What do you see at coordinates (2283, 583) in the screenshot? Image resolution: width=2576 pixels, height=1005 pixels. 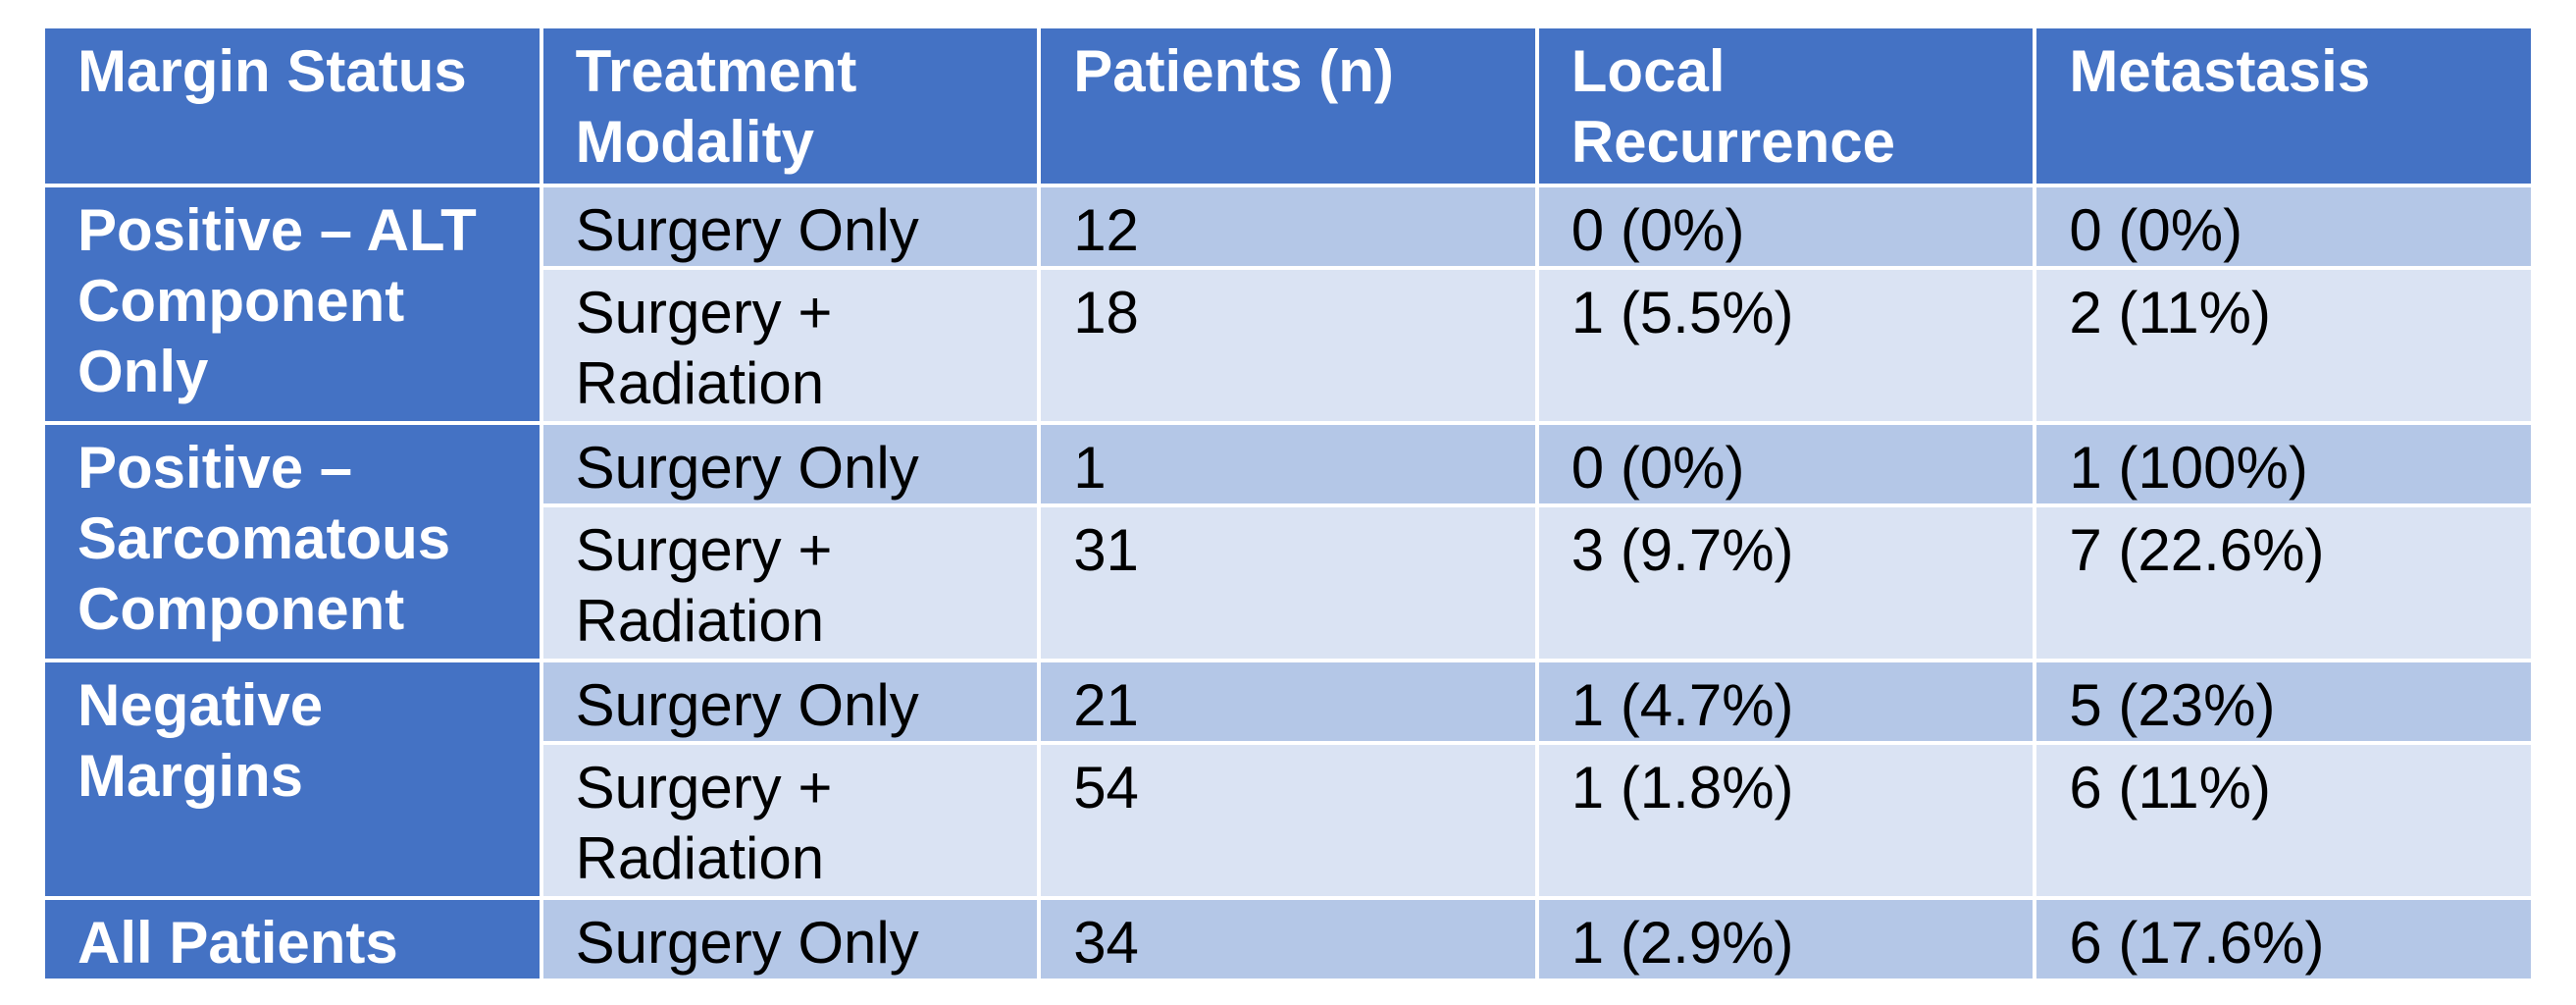 I see `metastasis-cell: 7 (22.6%)` at bounding box center [2283, 583].